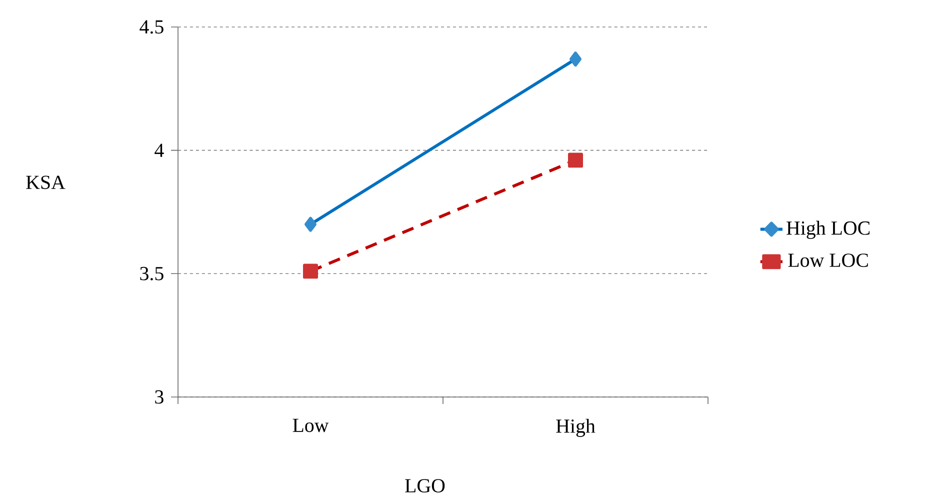  Describe the element at coordinates (828, 229) in the screenshot. I see `legend-label: High LOC` at that location.